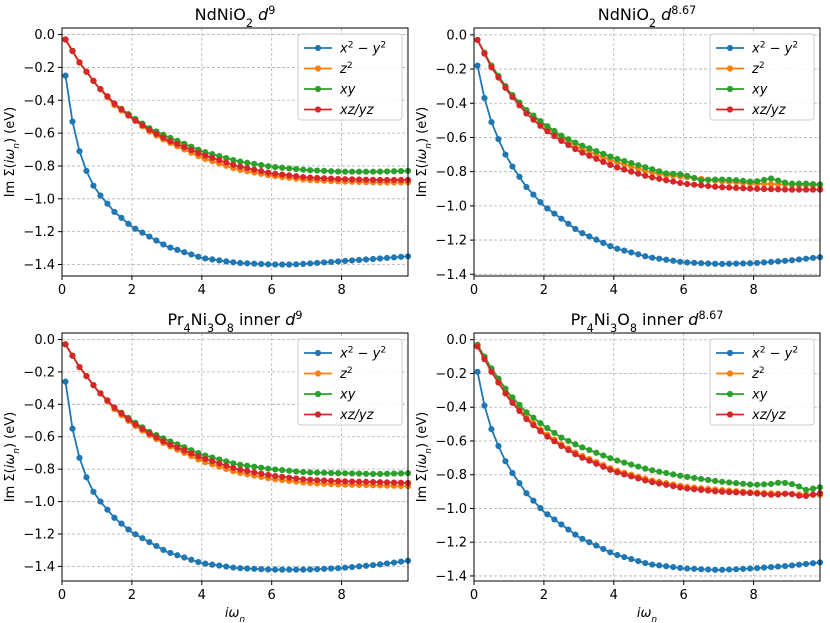  Describe the element at coordinates (758, 374) in the screenshot. I see `legend-label: z2` at that location.